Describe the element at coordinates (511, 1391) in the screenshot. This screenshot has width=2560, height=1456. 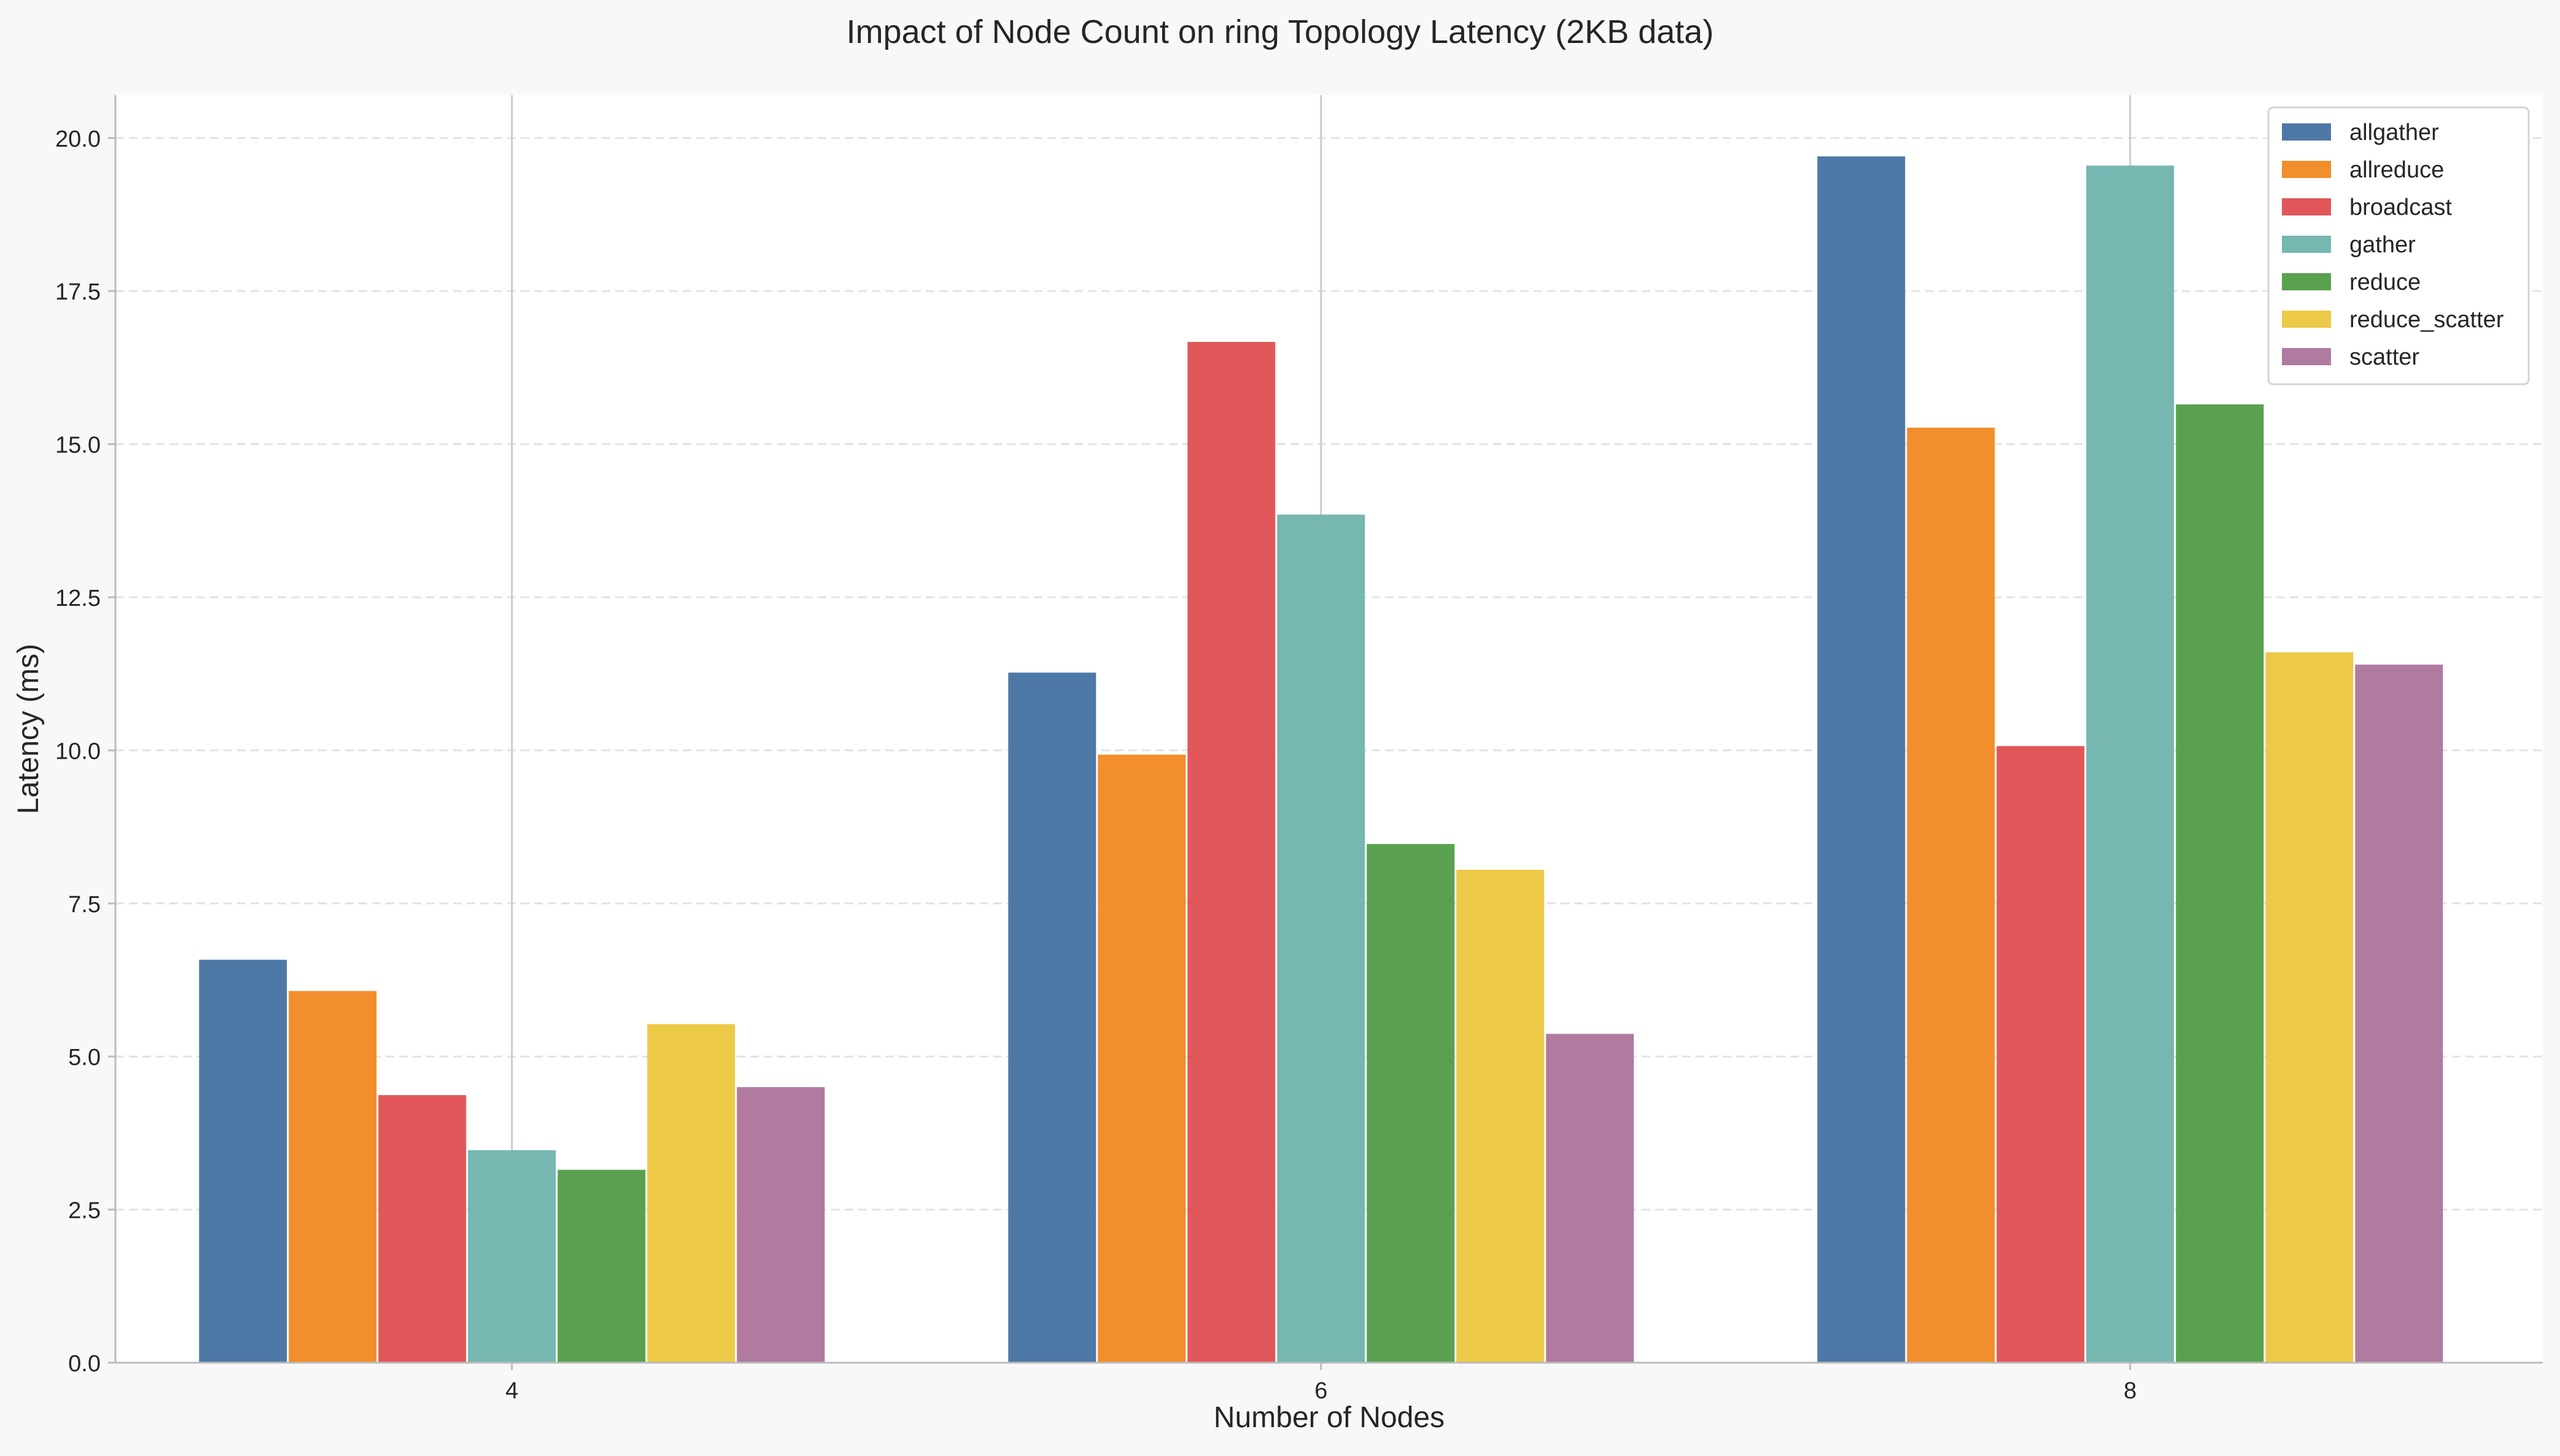
I see `x-tick-label: 4` at that location.